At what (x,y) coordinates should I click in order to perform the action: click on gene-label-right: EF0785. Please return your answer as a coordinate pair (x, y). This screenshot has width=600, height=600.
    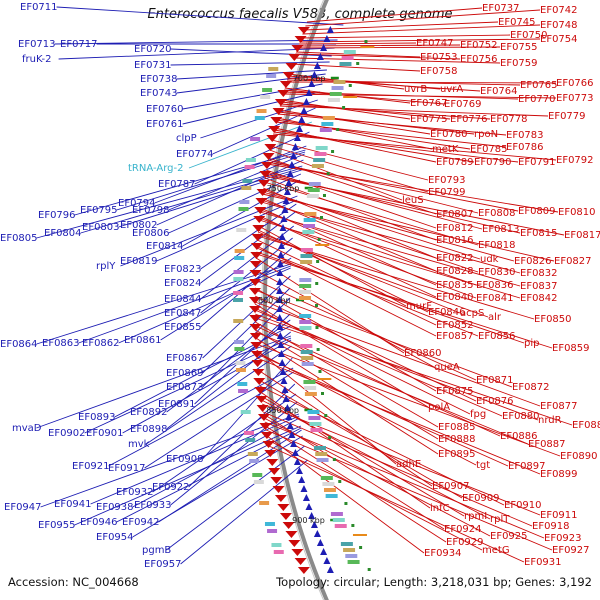
    Looking at the image, I should click on (489, 149).